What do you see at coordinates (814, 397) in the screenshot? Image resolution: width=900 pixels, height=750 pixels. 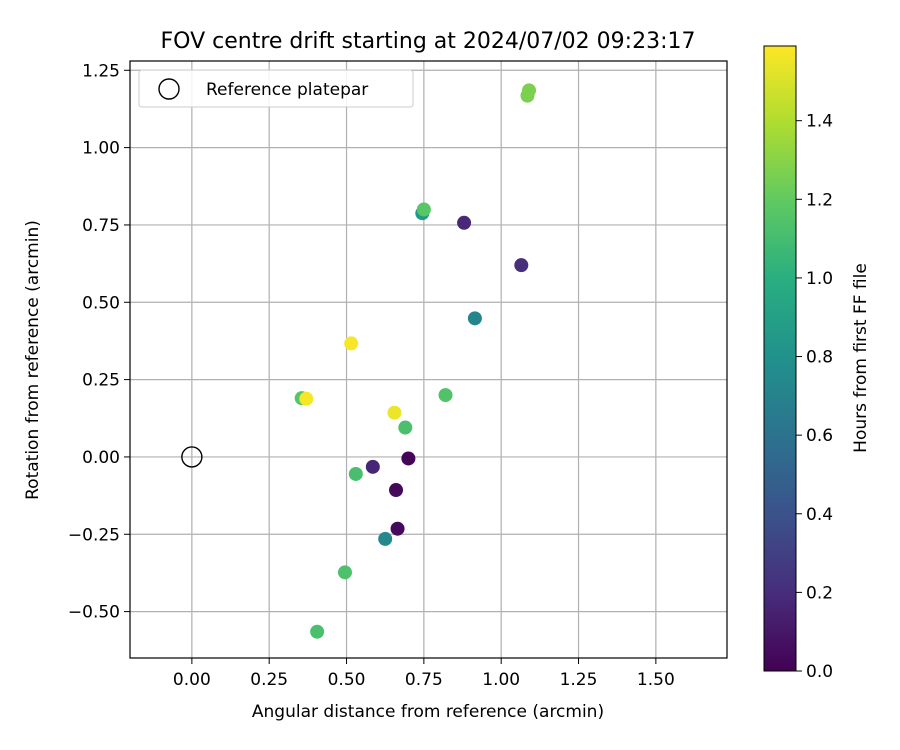 I see `colorbar-ticks: 0.0 0.2 0.4 0.6 0.8 1.0 1.2 1.4` at bounding box center [814, 397].